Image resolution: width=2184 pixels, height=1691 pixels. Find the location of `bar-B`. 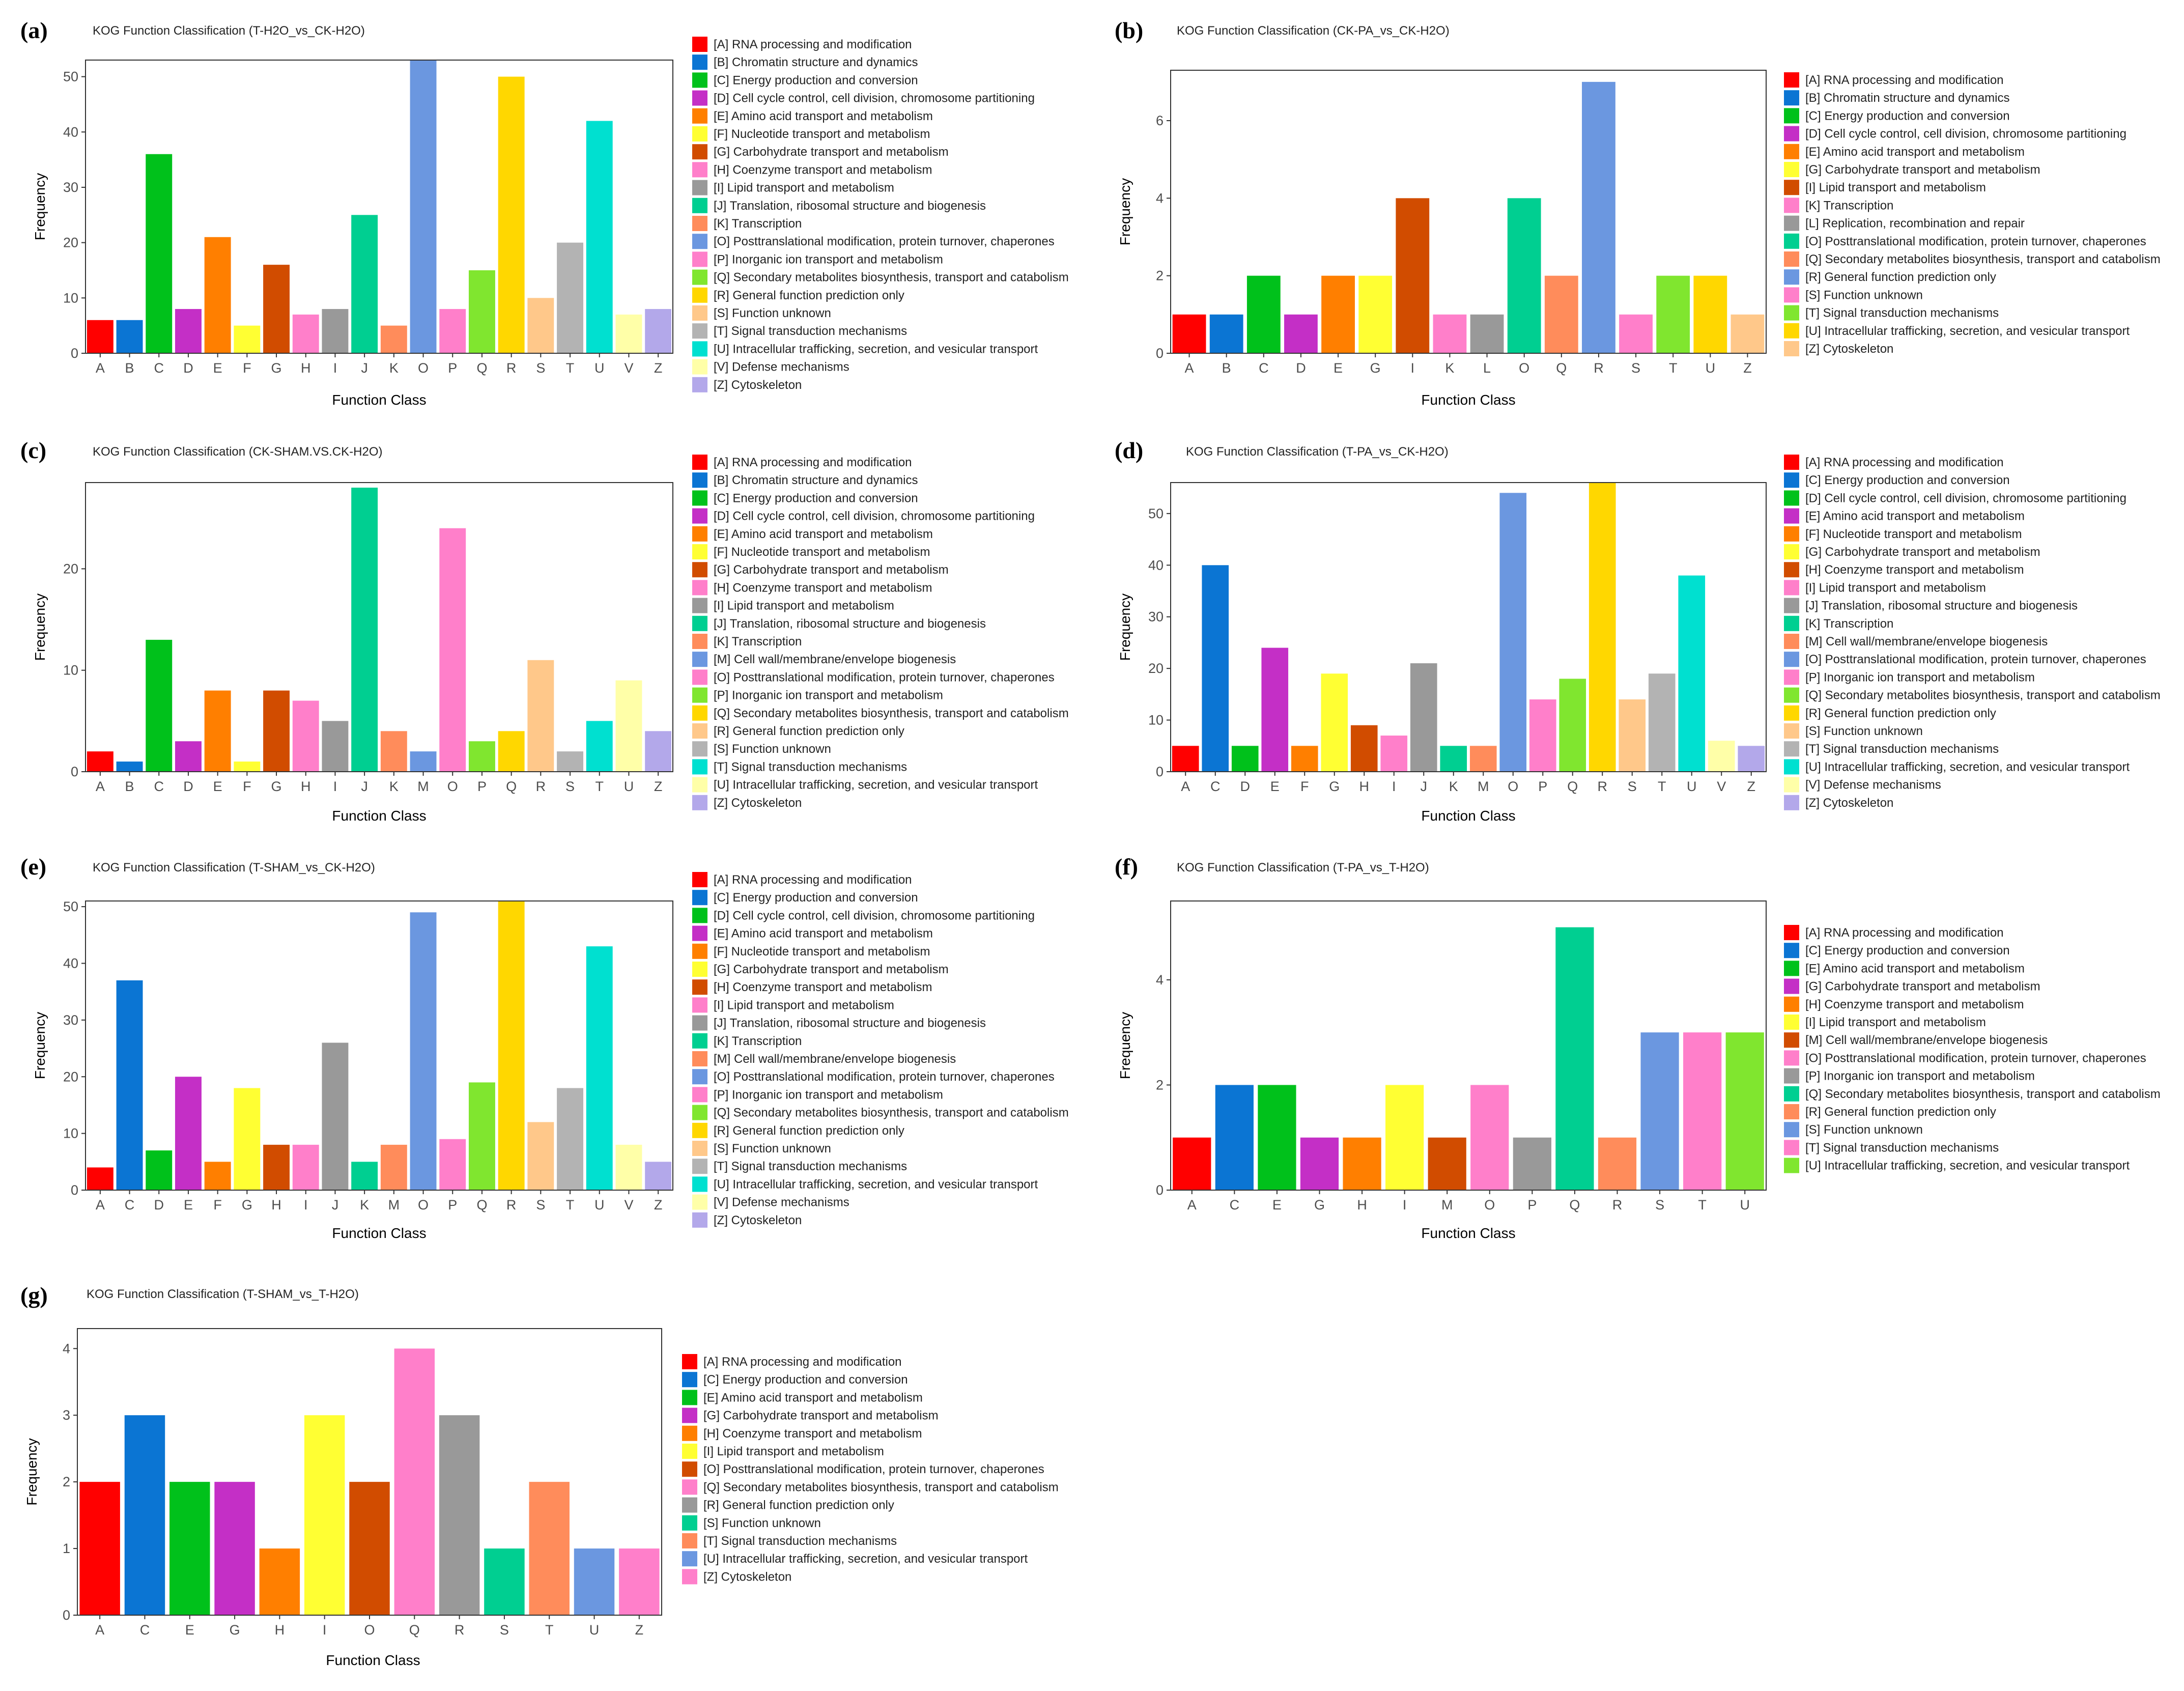

bar-B is located at coordinates (129, 337).